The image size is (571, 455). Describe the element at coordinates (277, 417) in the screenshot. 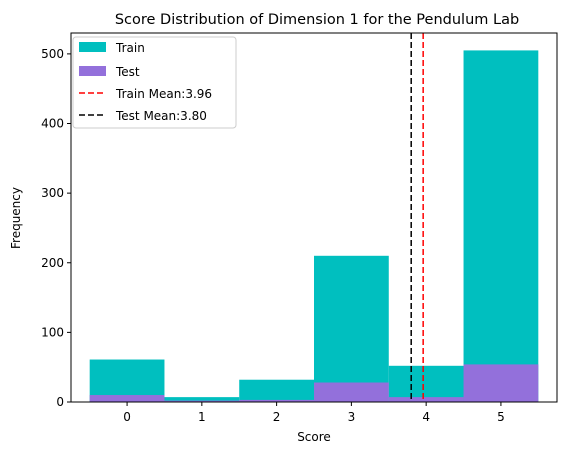

I see `x-tick-label-2: 2` at that location.